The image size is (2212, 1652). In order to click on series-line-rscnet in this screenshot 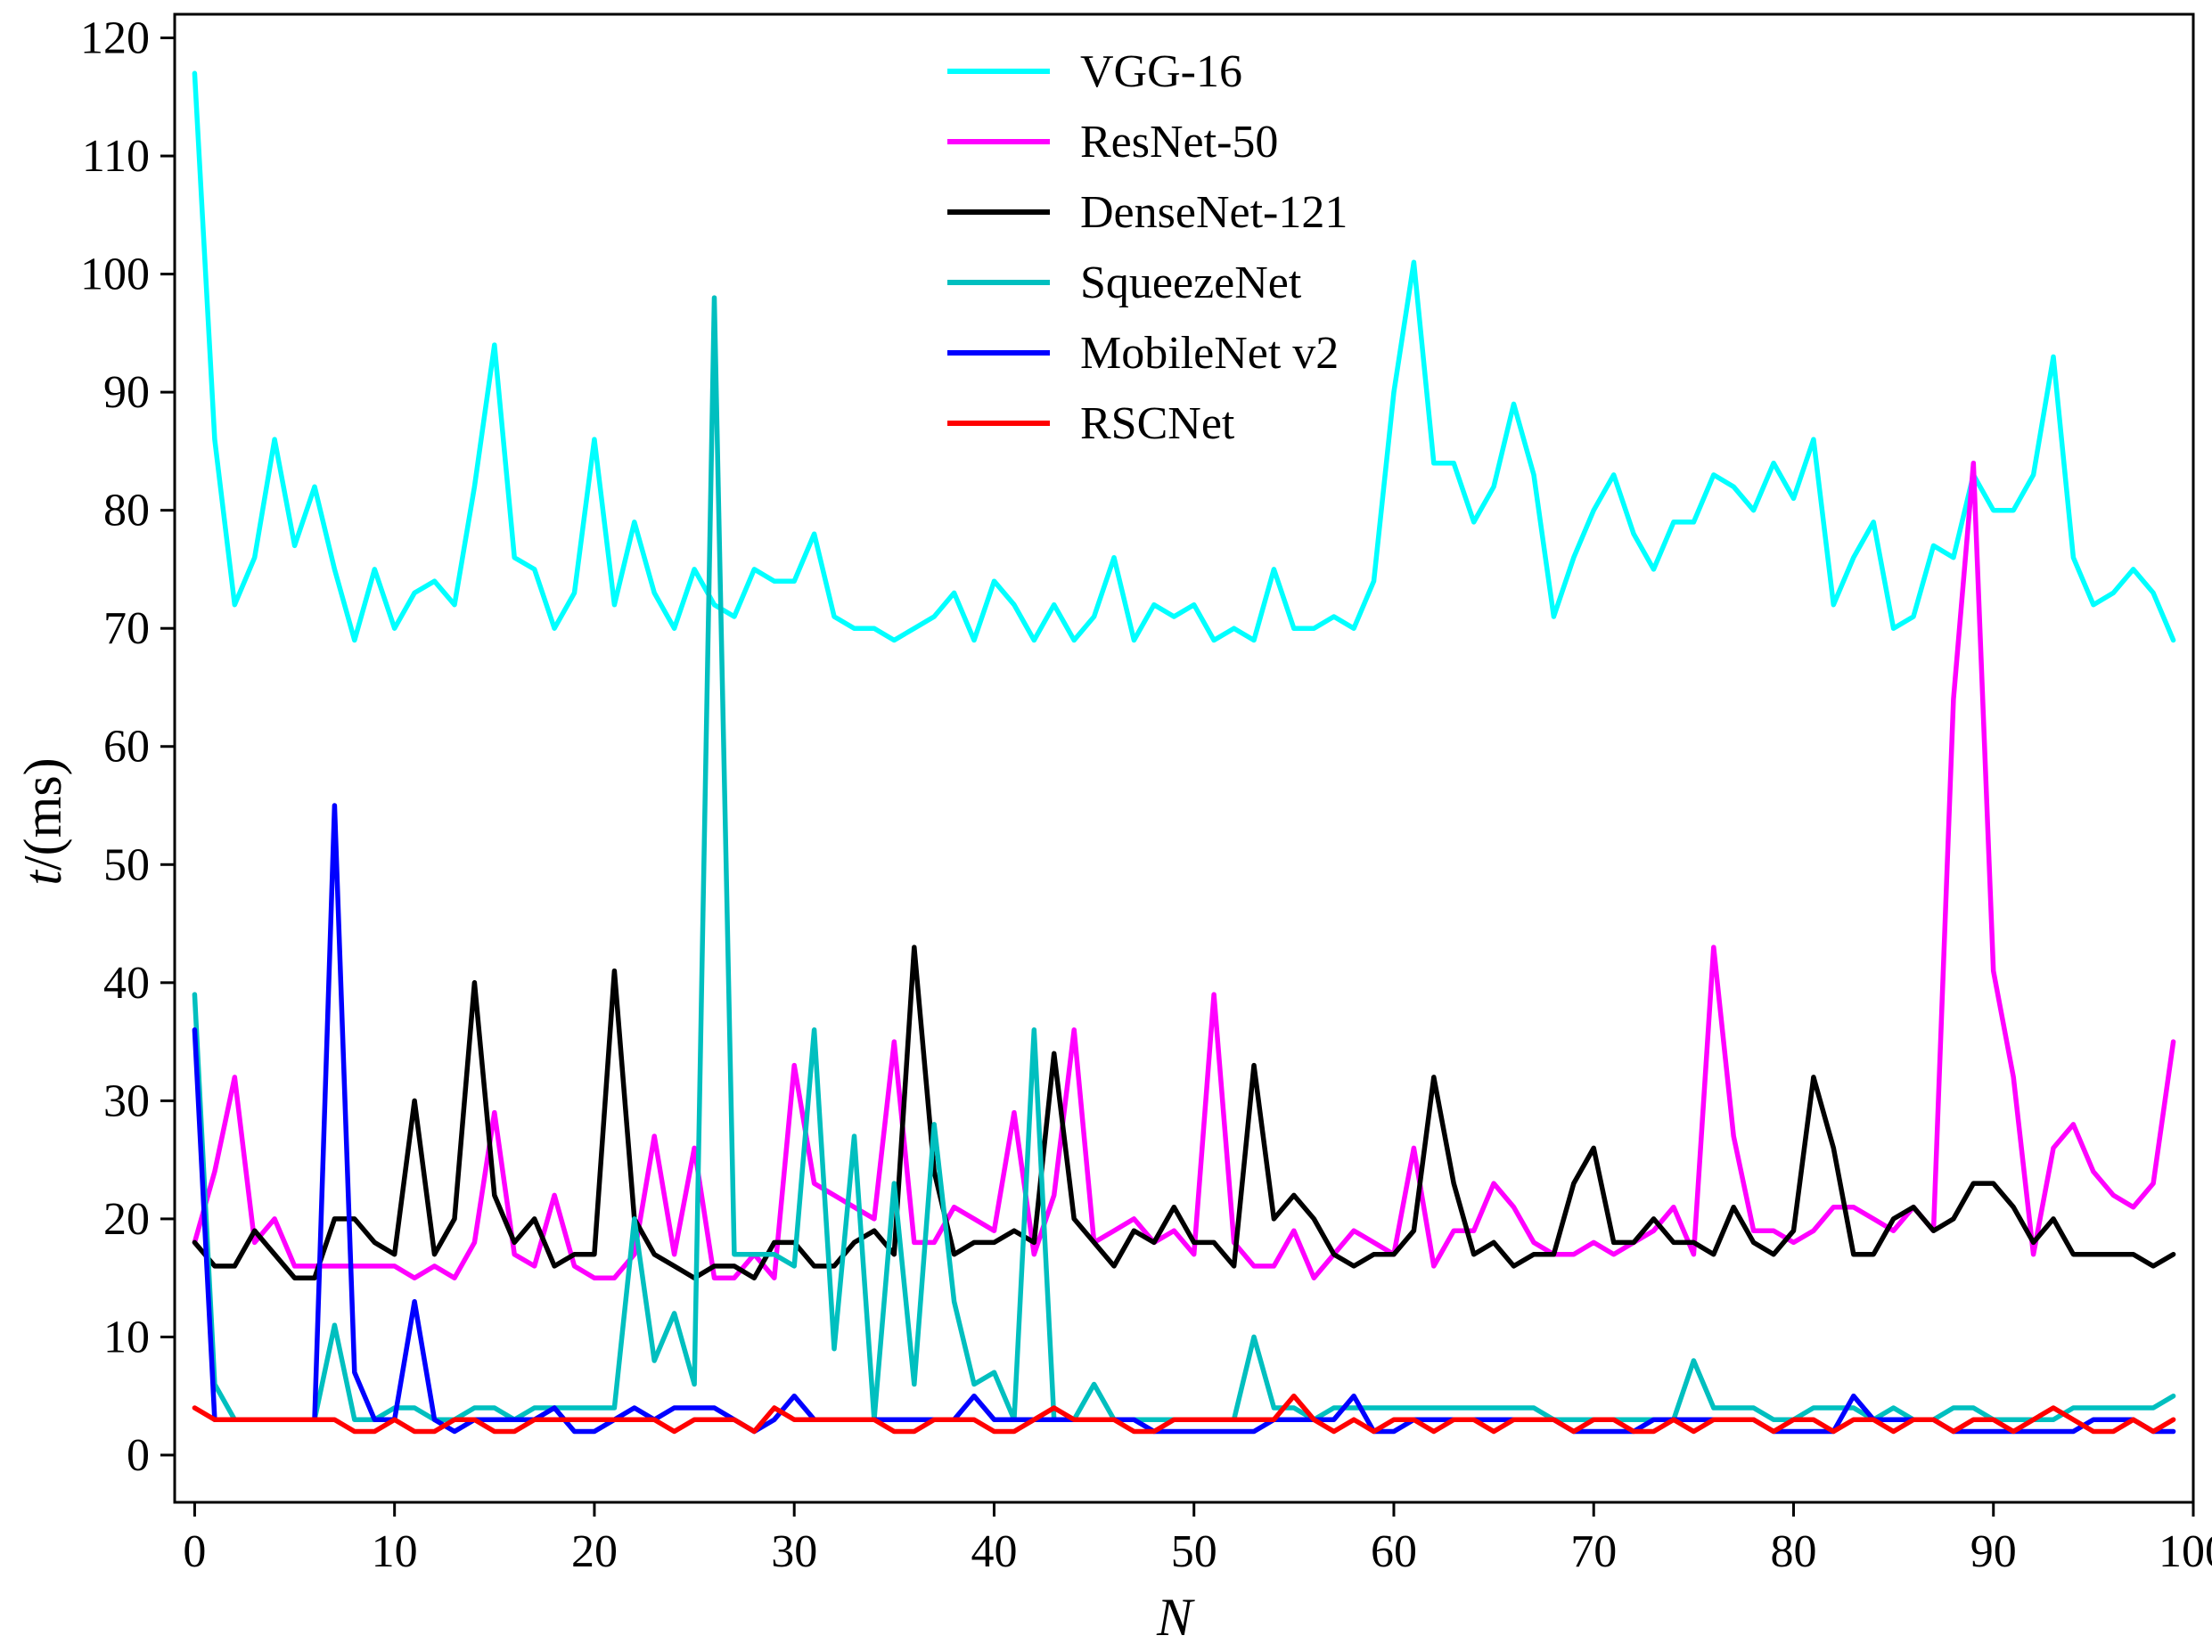, I will do `click(1184, 1414)`.